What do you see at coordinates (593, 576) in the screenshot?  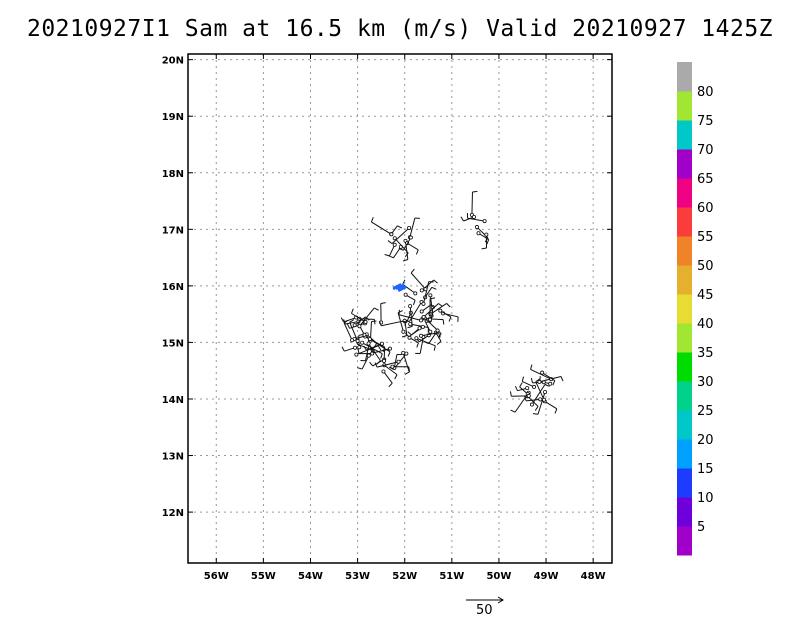 I see `tick-label-lon: 48W` at bounding box center [593, 576].